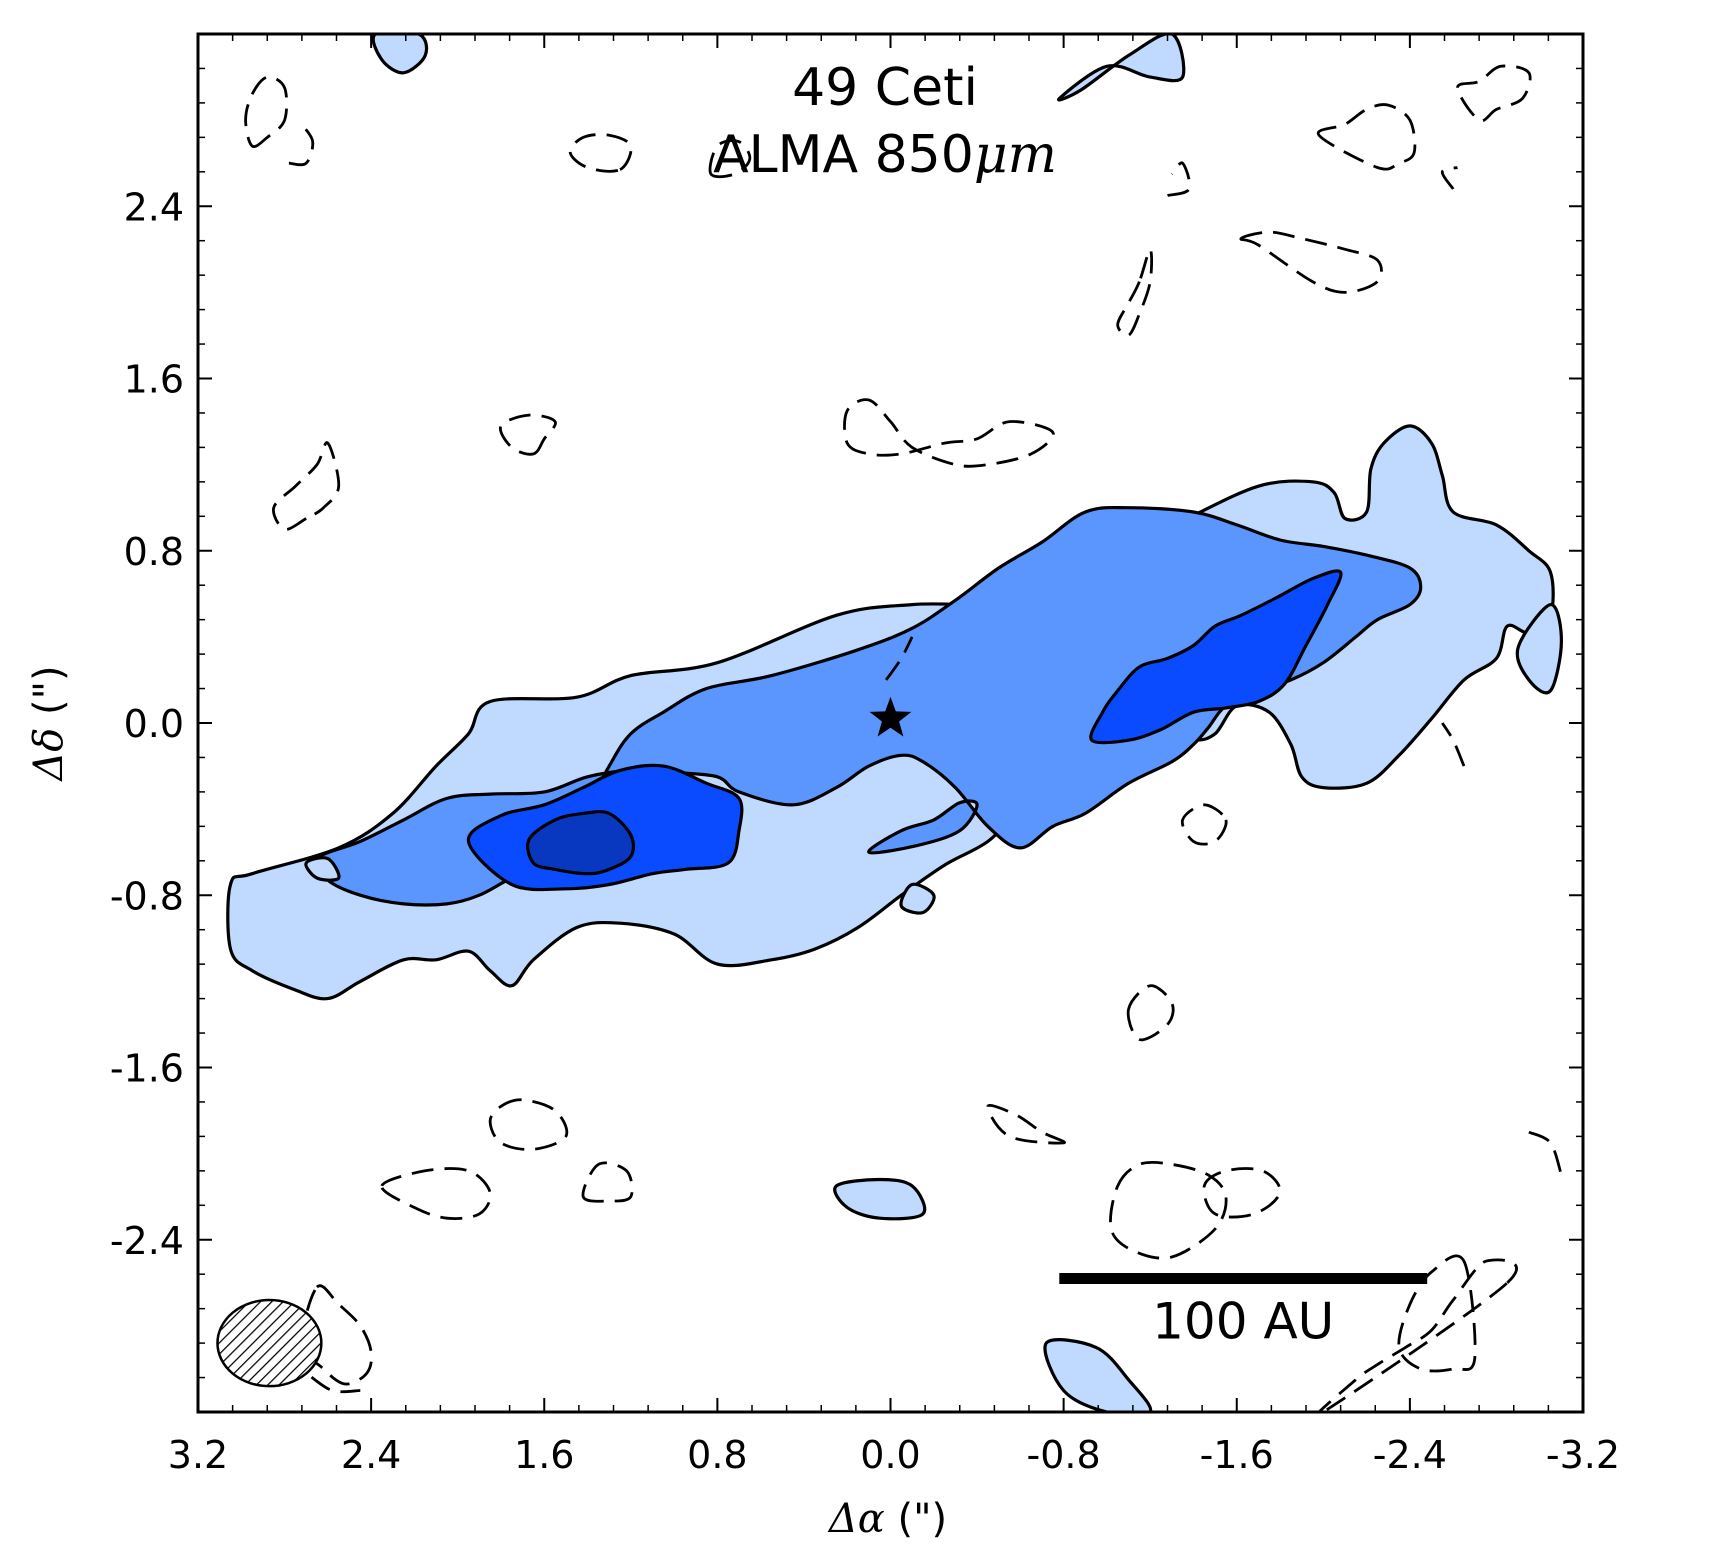 This screenshot has width=1716, height=1543. I want to click on y-tick-label: 0.8, so click(154, 552).